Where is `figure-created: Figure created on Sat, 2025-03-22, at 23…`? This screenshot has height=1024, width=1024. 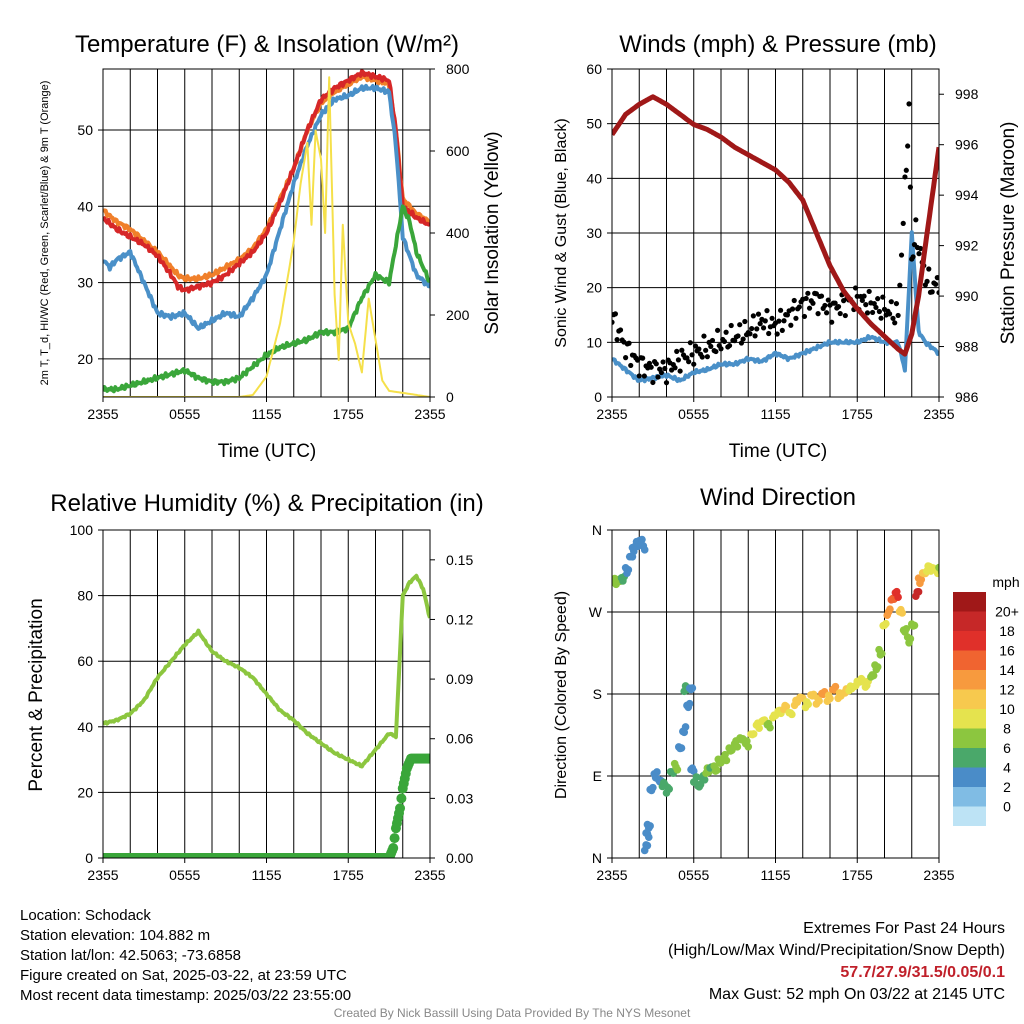
figure-created: Figure created on Sat, 2025-03-22, at 23… is located at coordinates (183, 975).